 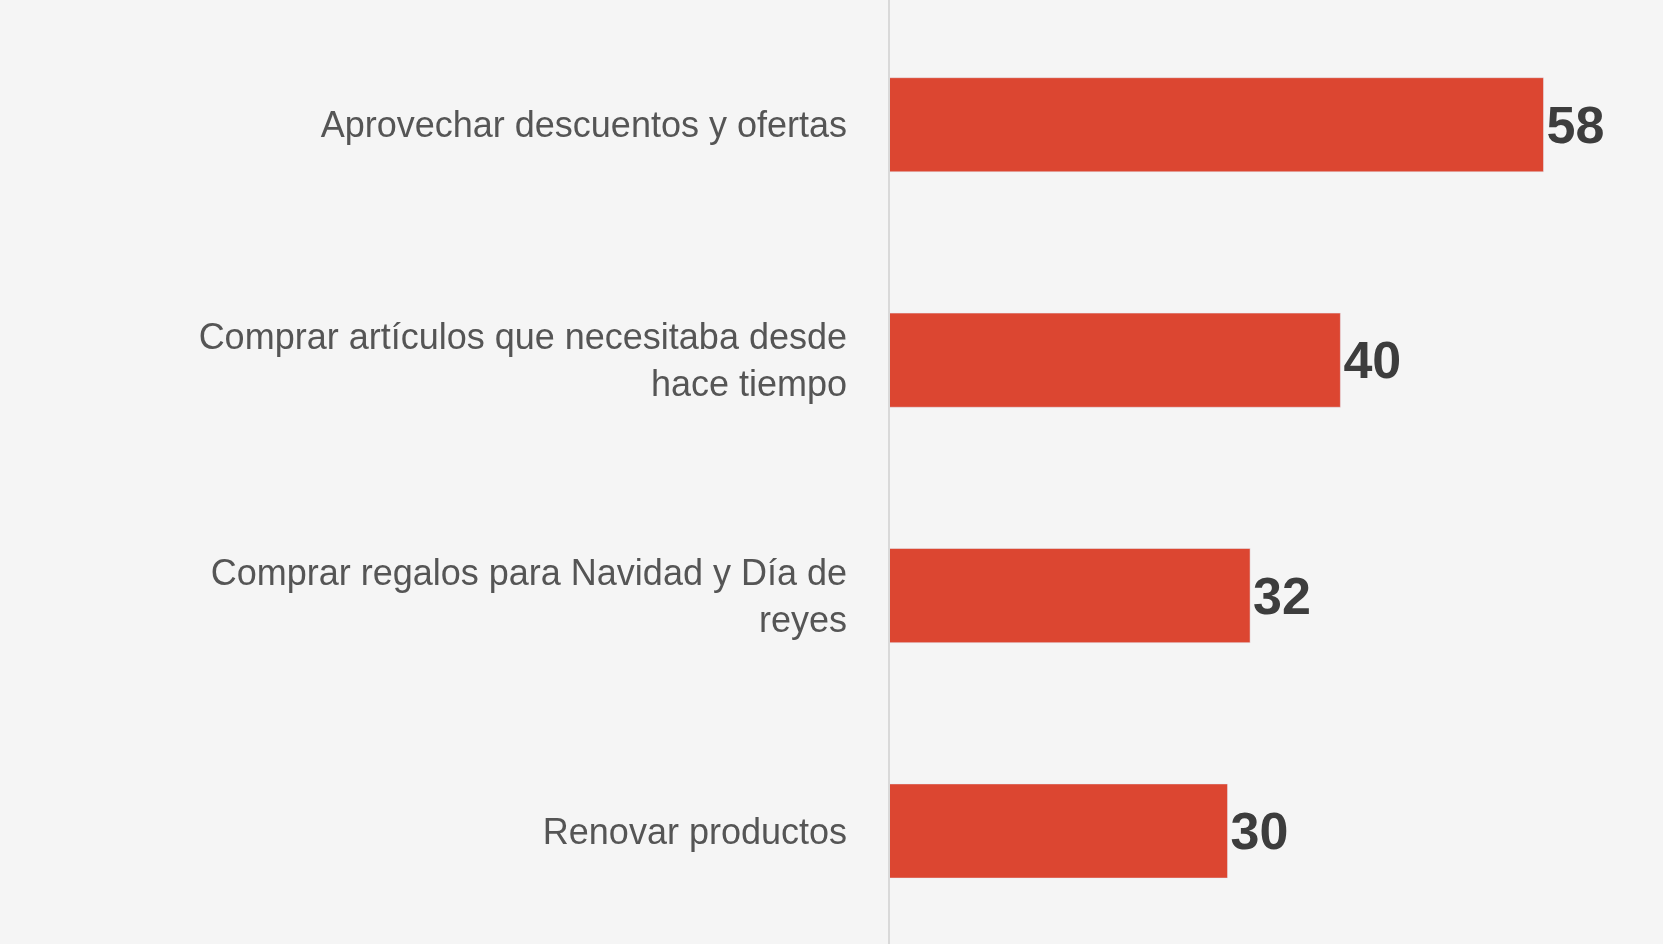 I want to click on data-label: 30, so click(x=1259, y=831).